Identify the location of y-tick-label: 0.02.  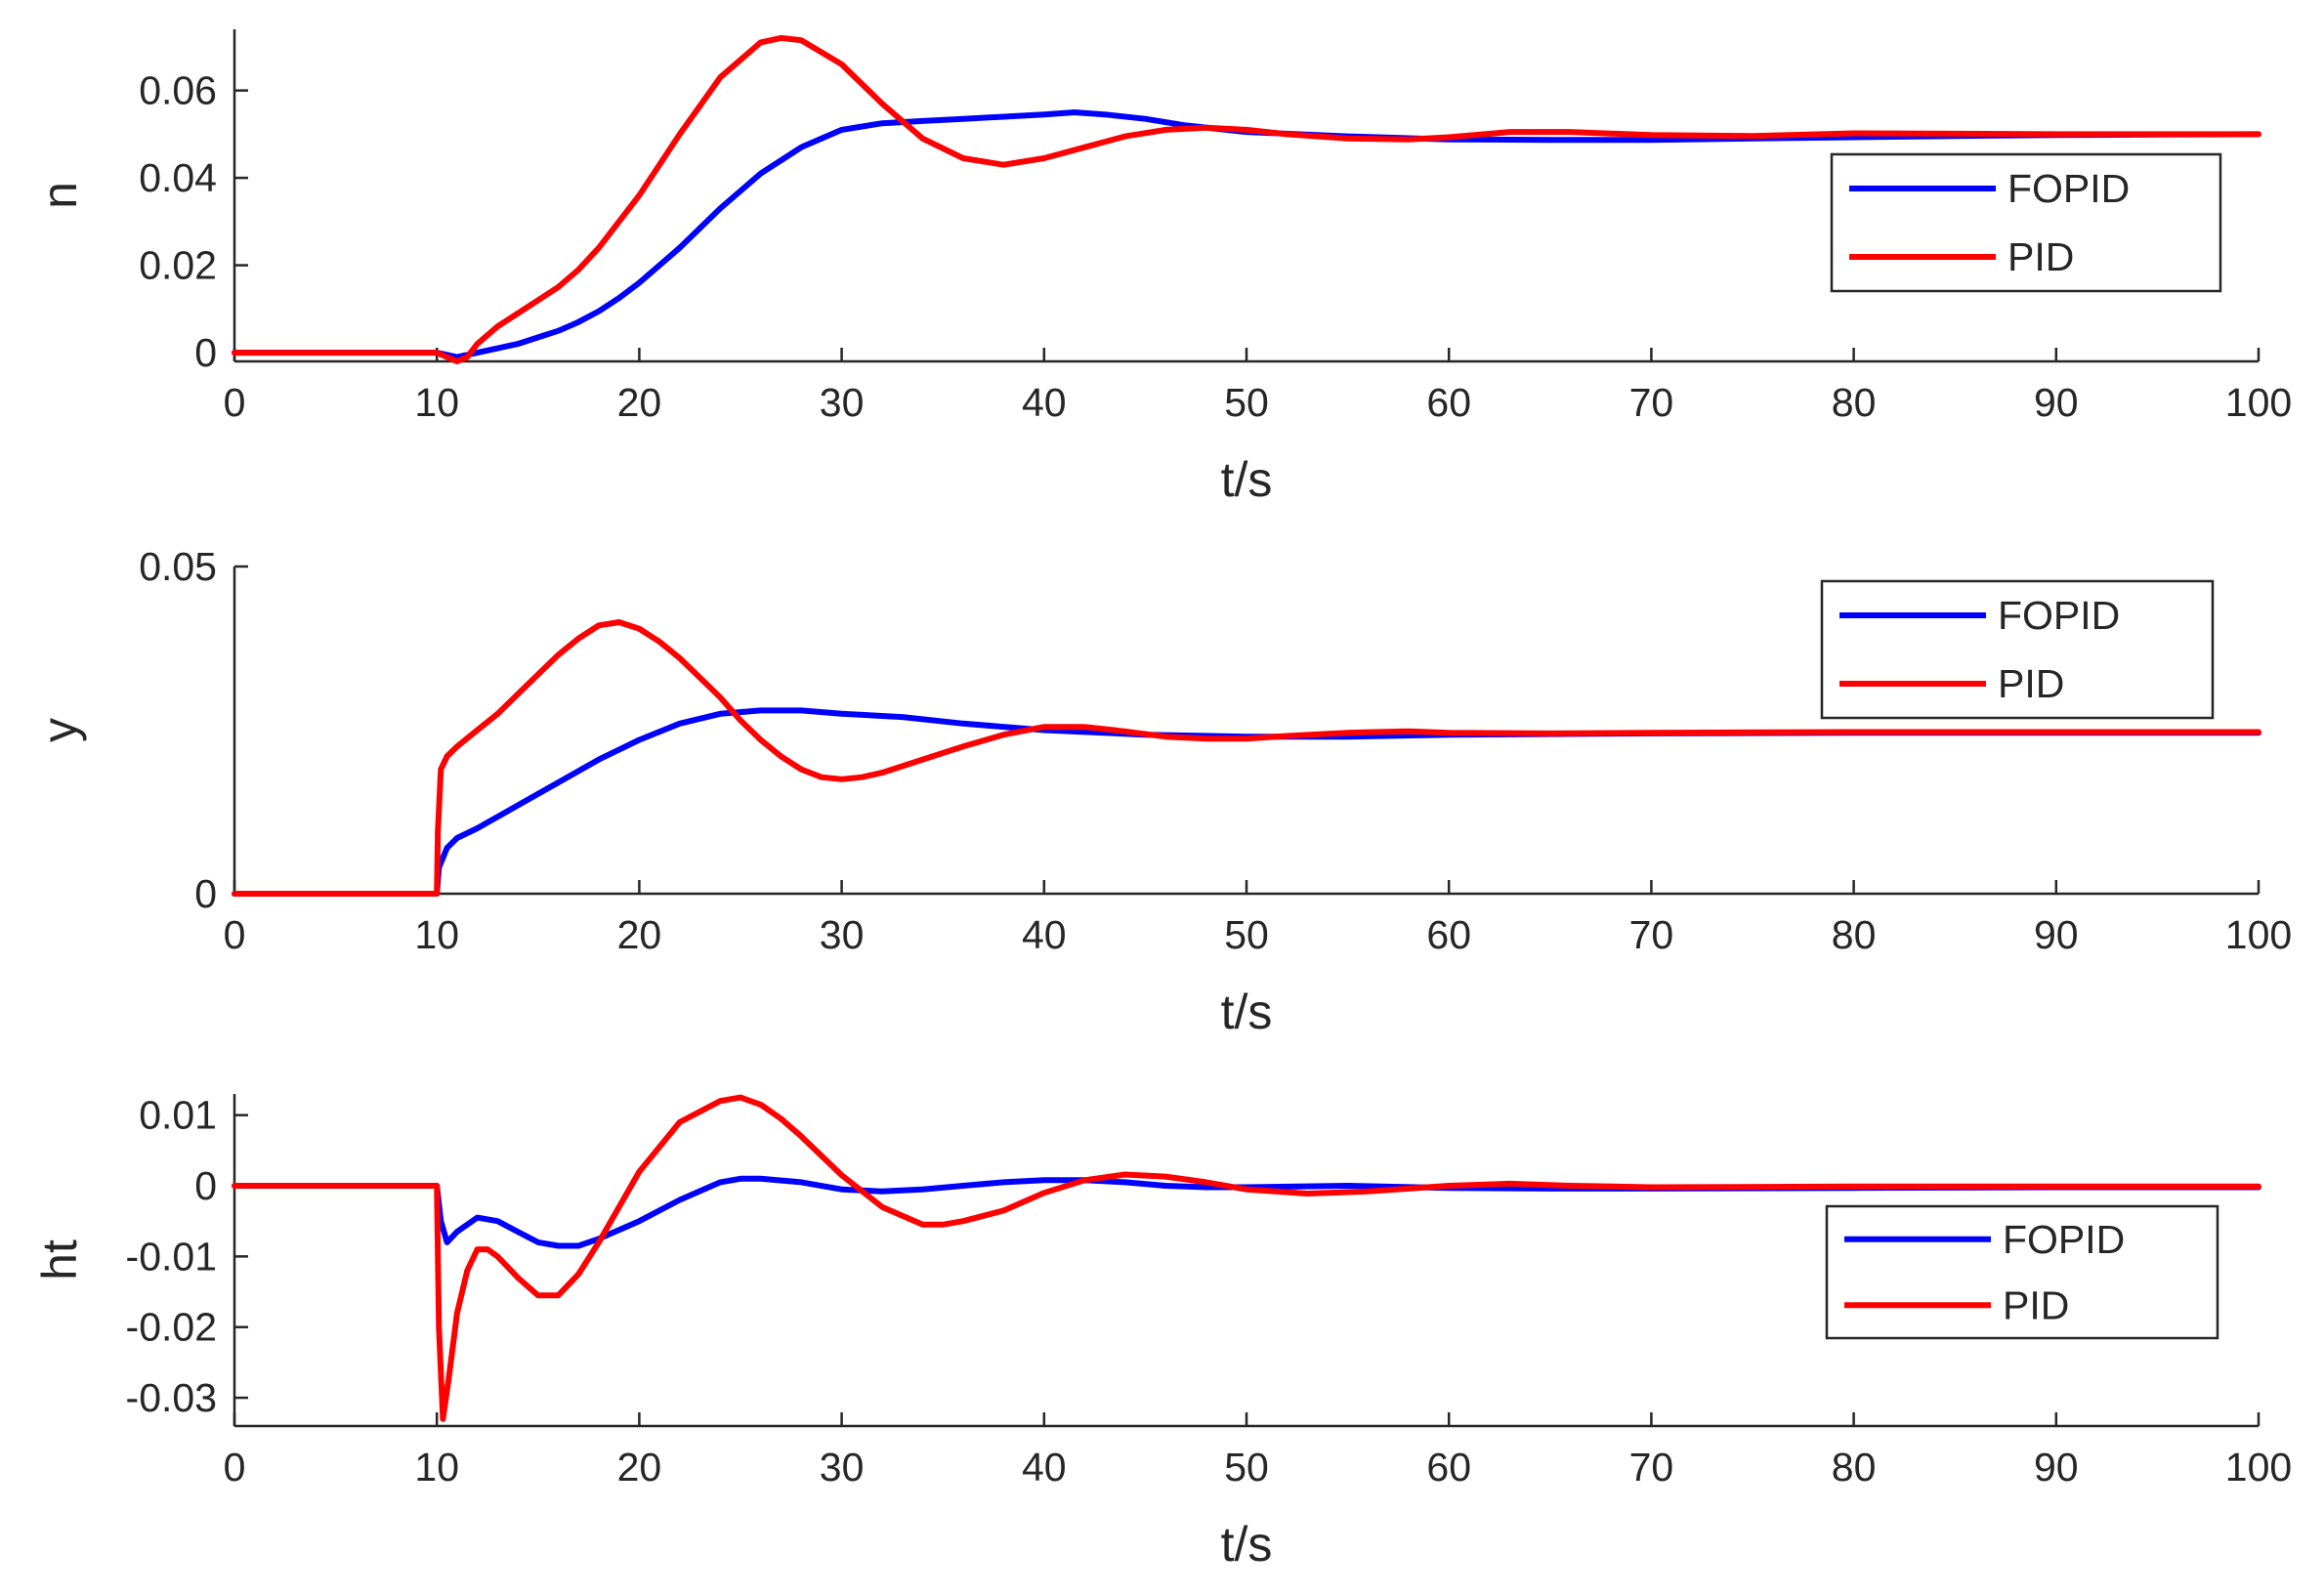
(178, 265).